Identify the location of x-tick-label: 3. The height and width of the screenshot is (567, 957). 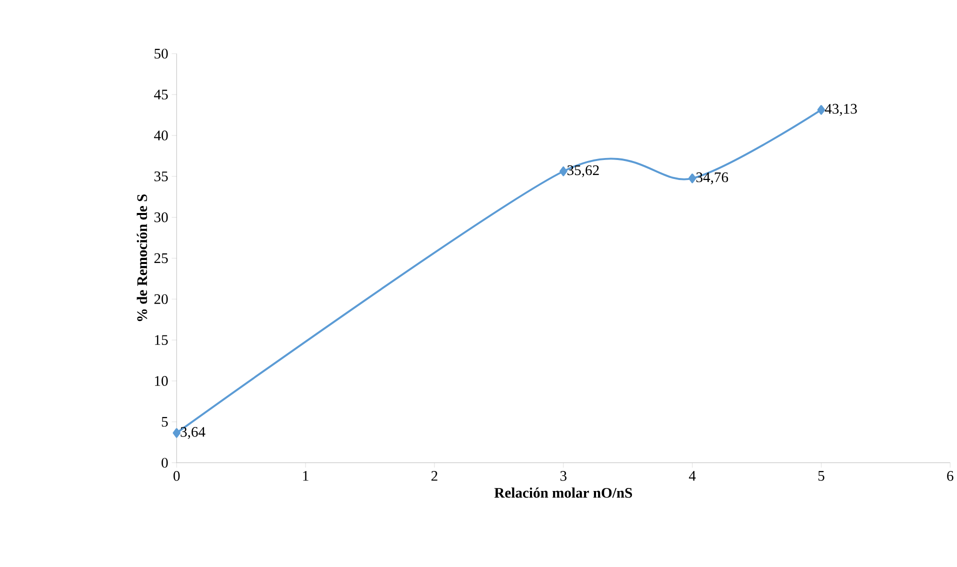
(563, 475).